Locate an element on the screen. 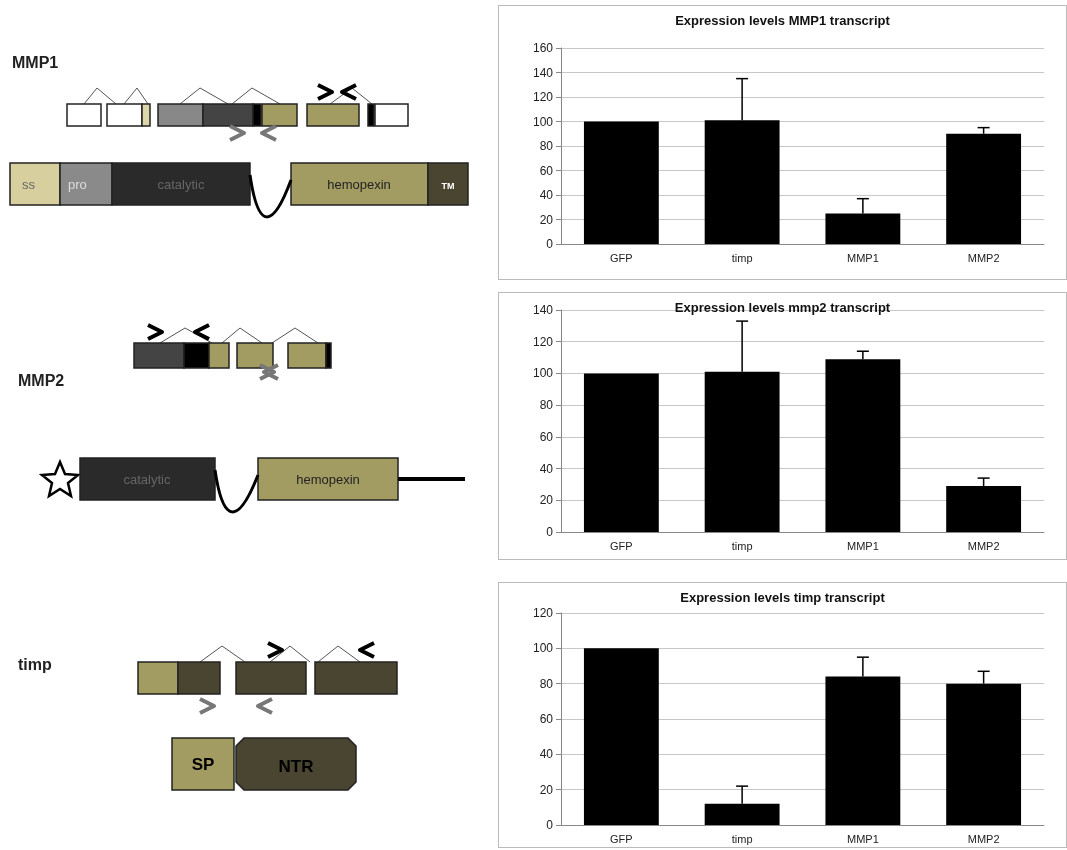  chart-title: Expression levels MMP1 transcript is located at coordinates (783, 20).